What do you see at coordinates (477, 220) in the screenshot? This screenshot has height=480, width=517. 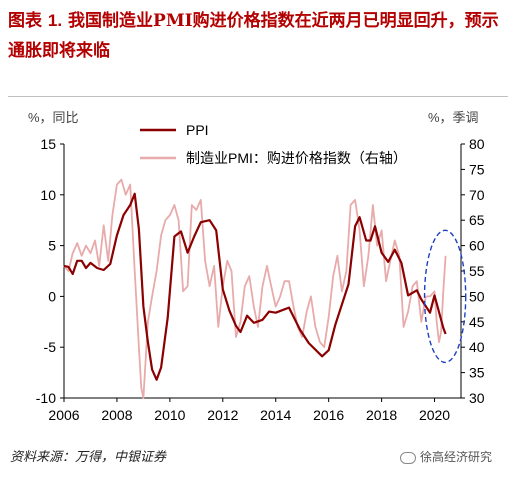 I see `right-tick-label: 65` at bounding box center [477, 220].